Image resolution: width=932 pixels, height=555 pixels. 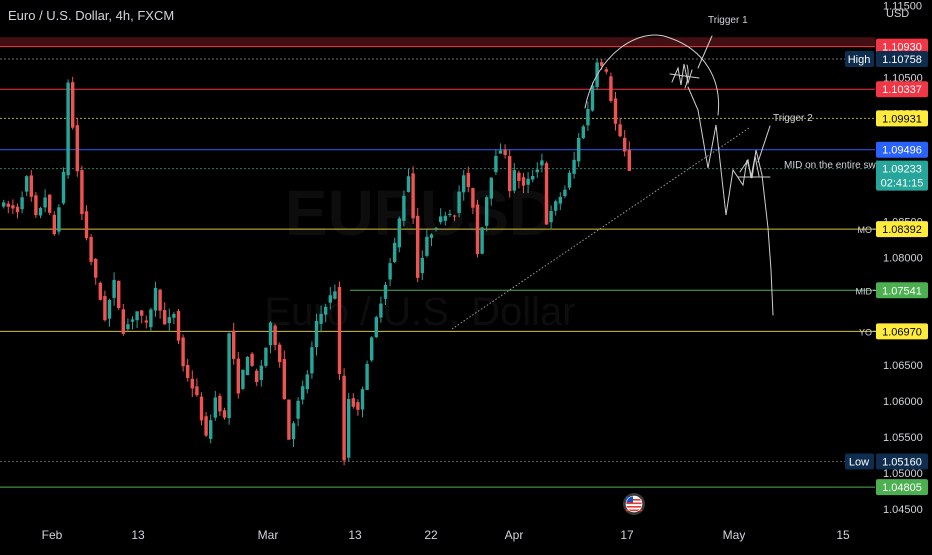 What do you see at coordinates (446, 535) in the screenshot?
I see `x-axis: Feb 13 Mar 13 22 Apr 17 May 15` at bounding box center [446, 535].